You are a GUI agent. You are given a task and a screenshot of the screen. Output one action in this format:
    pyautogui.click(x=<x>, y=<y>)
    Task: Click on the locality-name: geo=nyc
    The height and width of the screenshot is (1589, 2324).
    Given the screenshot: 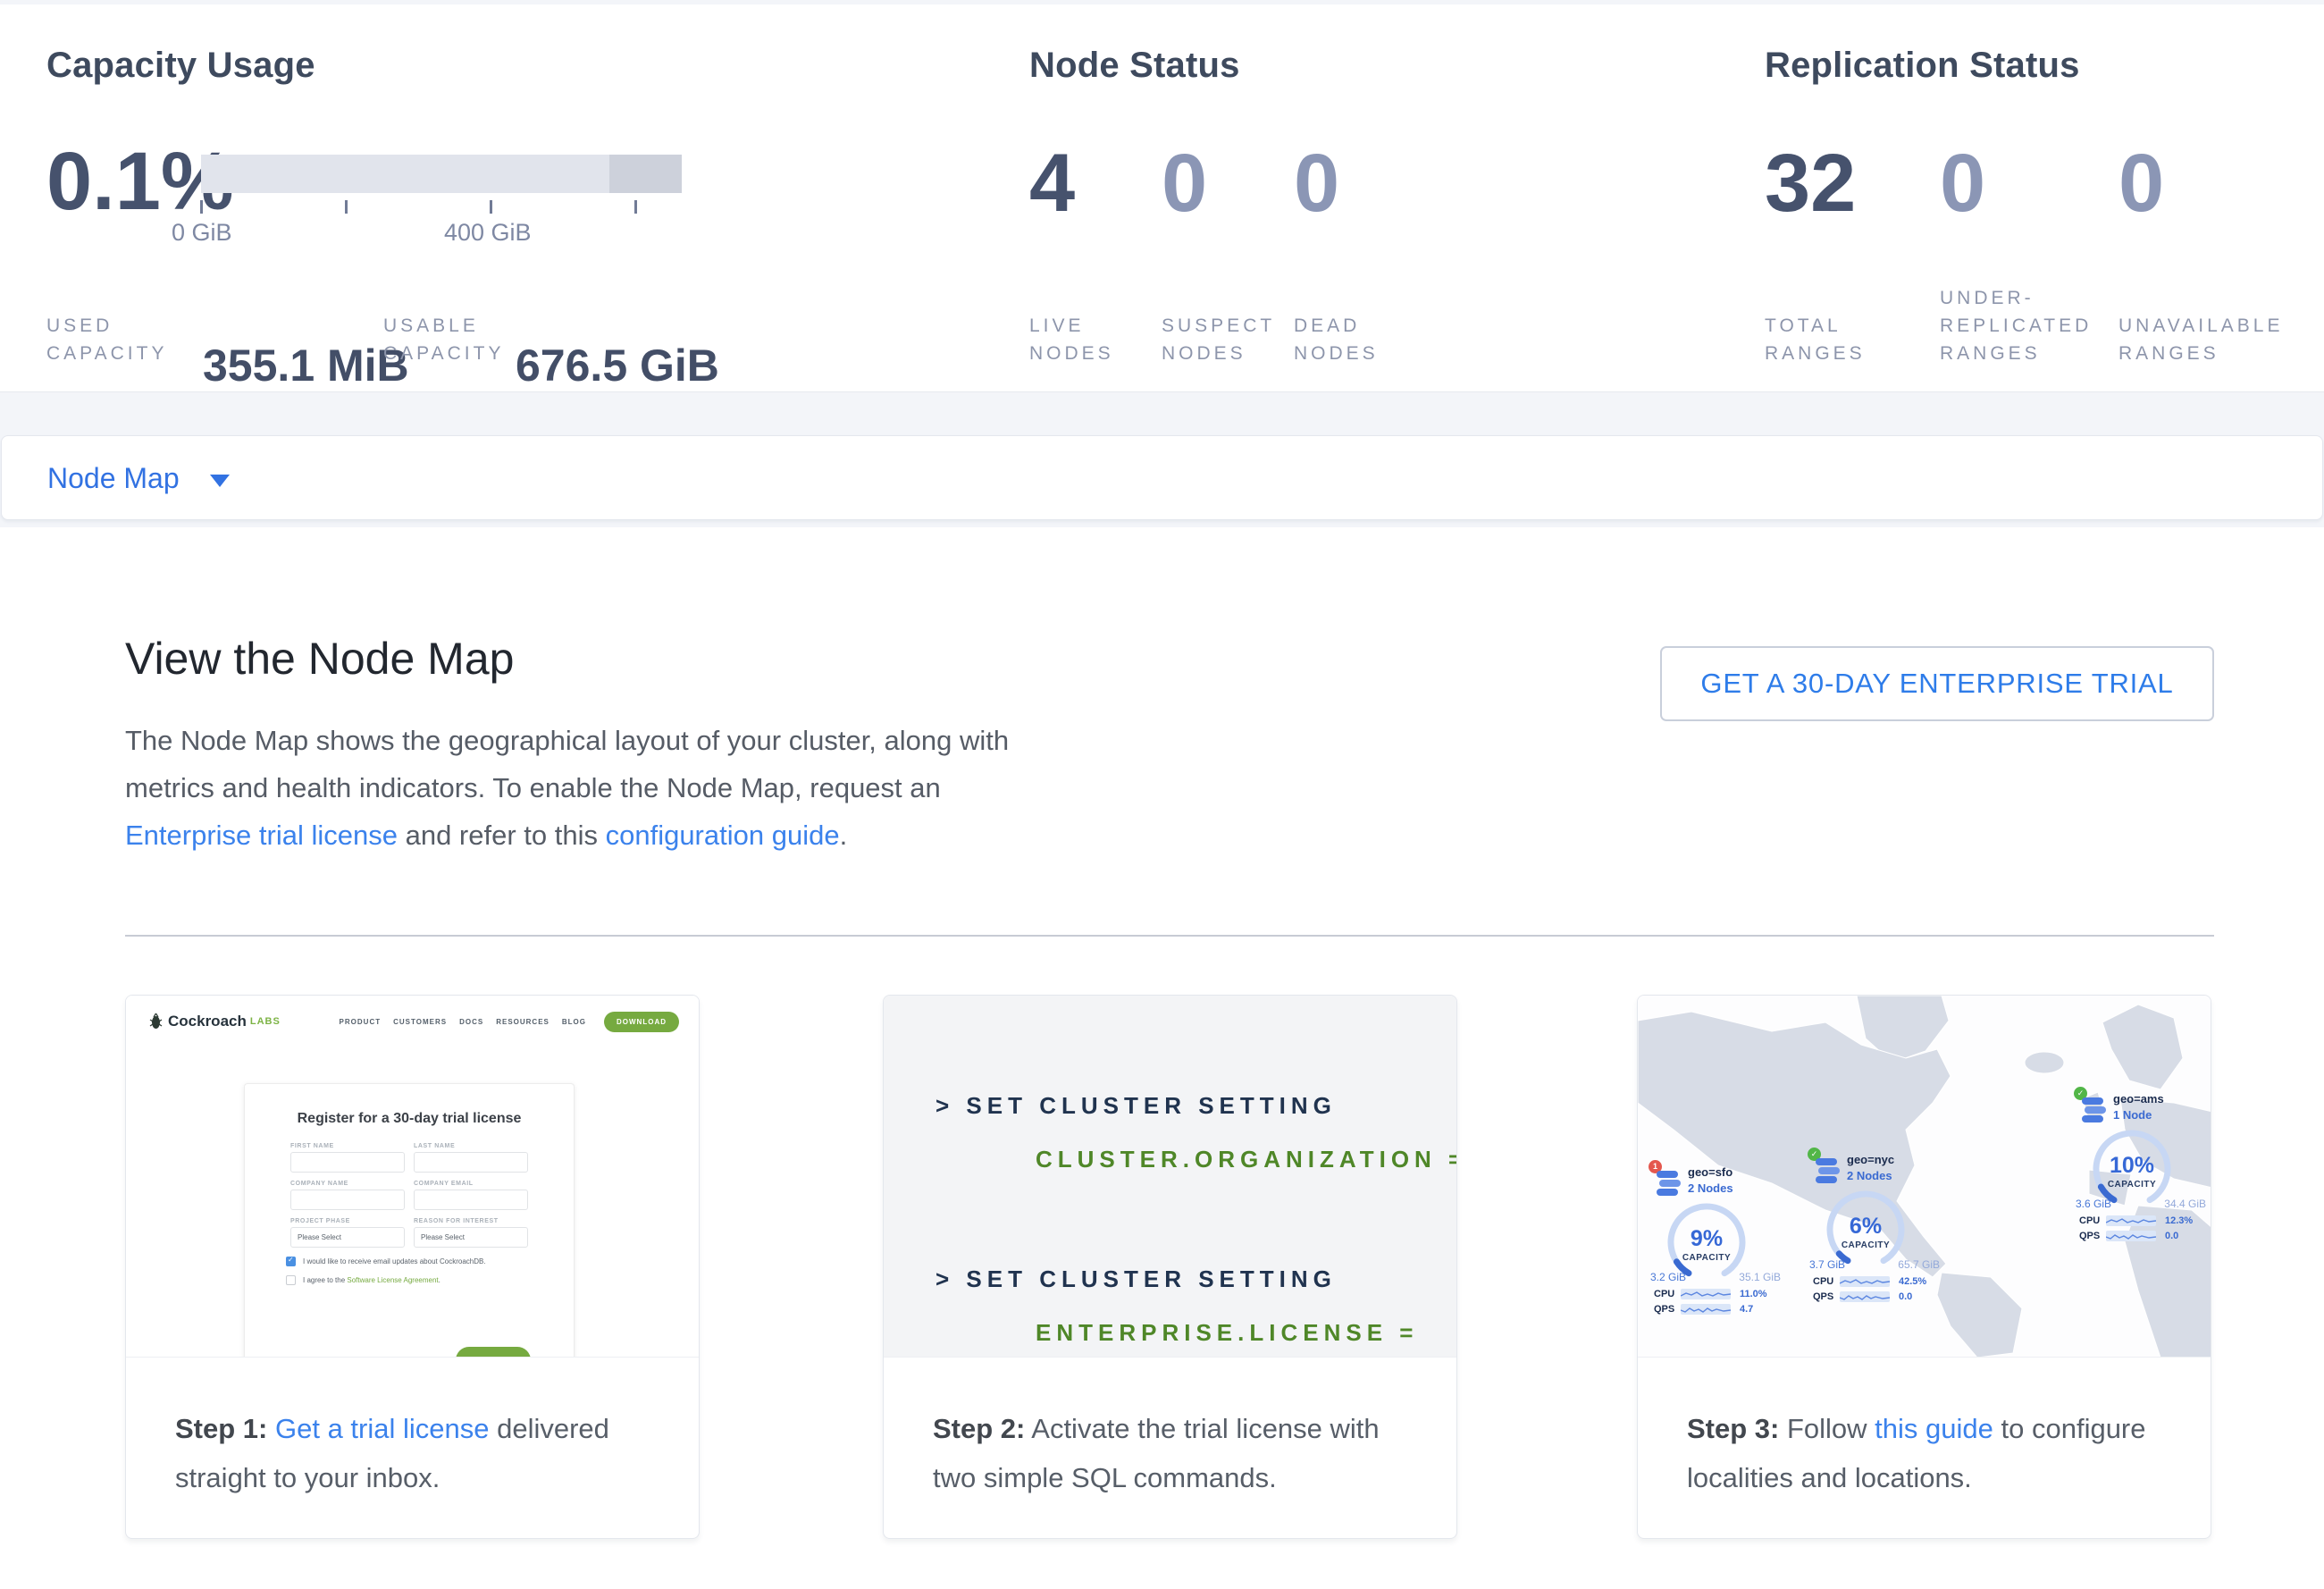 What is the action you would take?
    pyautogui.click(x=1871, y=1159)
    